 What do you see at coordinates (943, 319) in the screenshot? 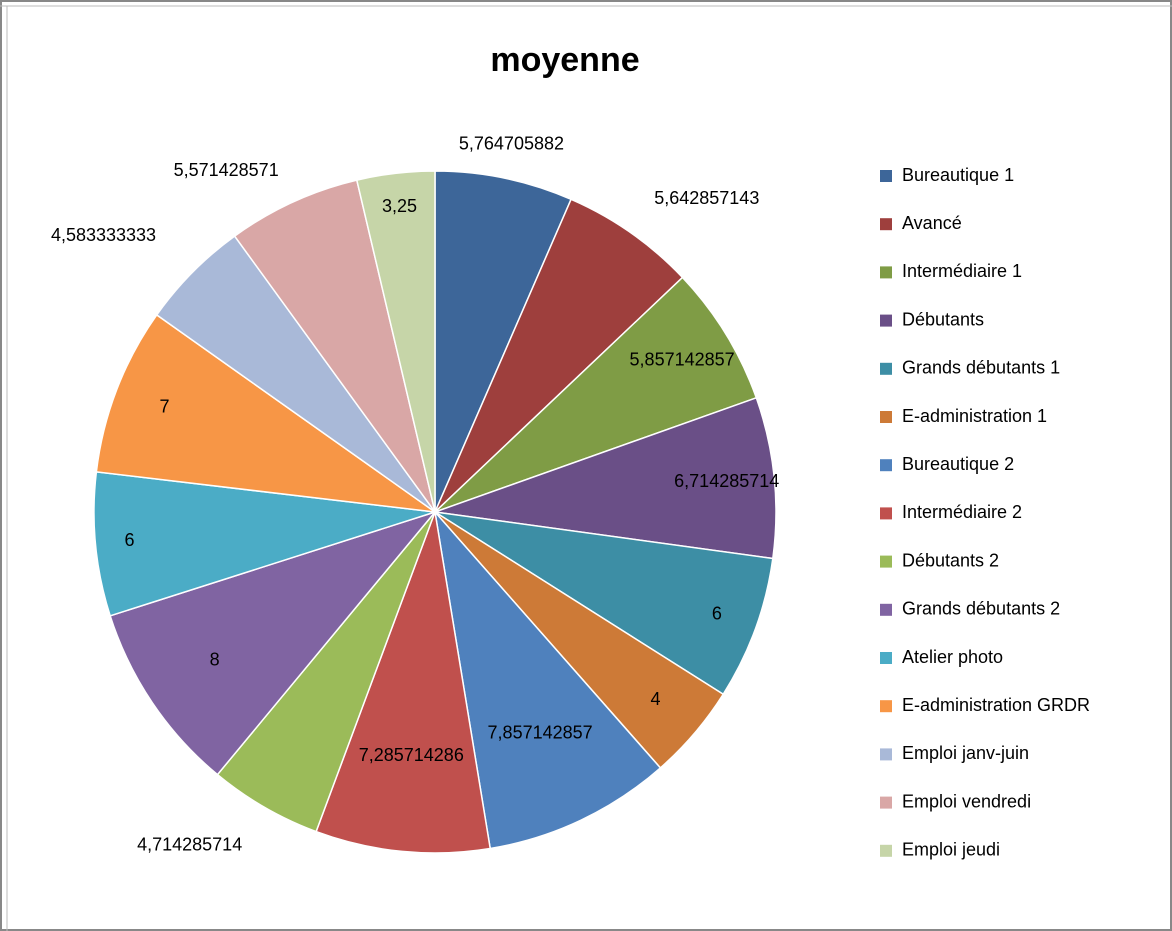
I see `legend-label: Débutants` at bounding box center [943, 319].